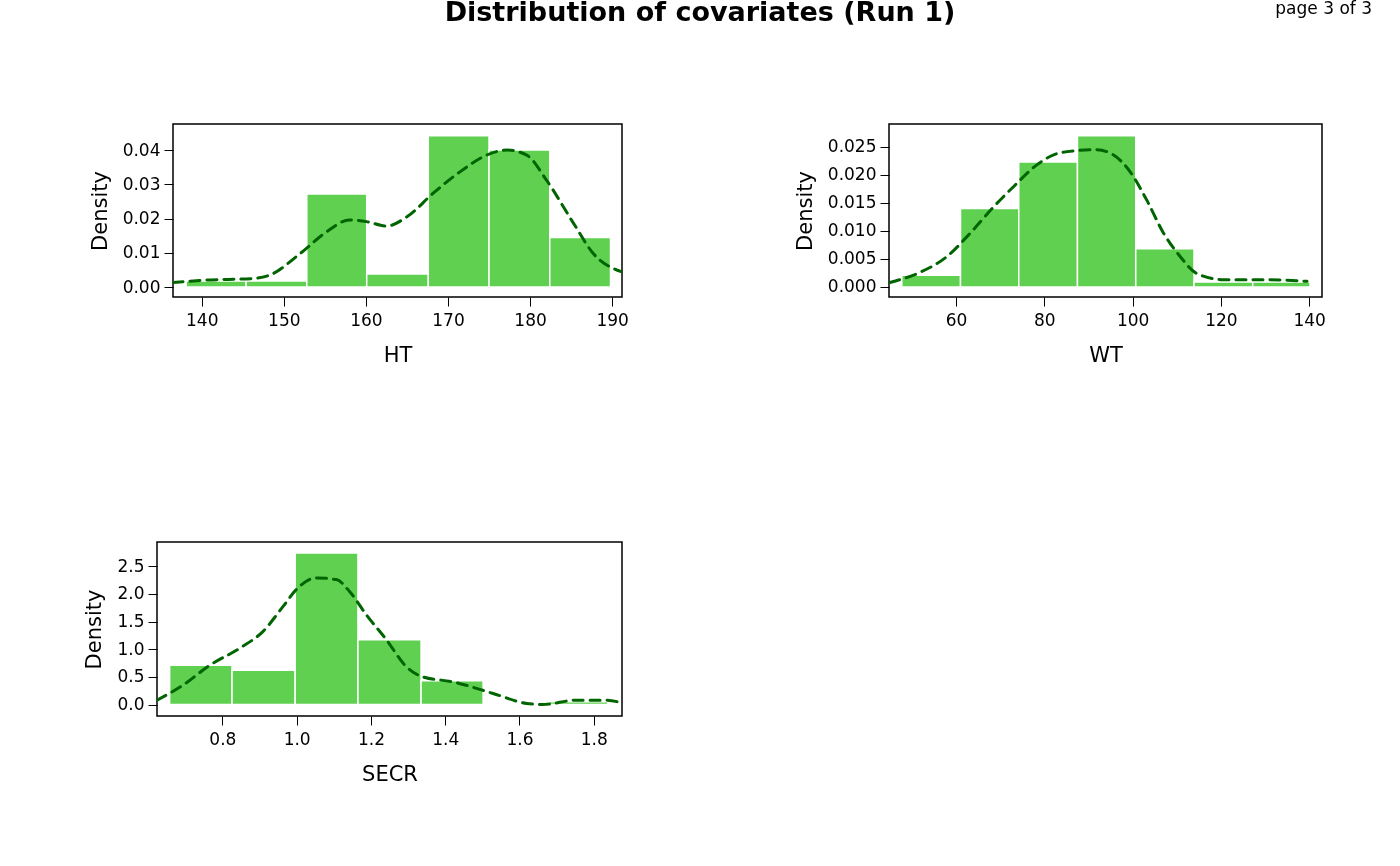 The image size is (1400, 866). I want to click on y-tick-label: 2.0, so click(131, 593).